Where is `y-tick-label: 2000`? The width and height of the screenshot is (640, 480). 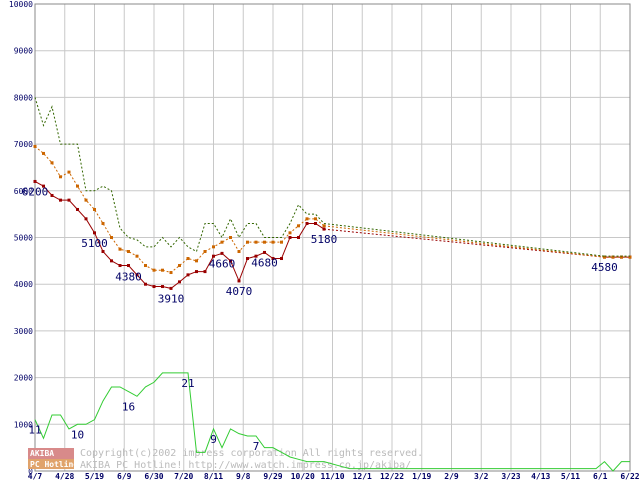 y-tick-label: 2000 is located at coordinates (23, 378).